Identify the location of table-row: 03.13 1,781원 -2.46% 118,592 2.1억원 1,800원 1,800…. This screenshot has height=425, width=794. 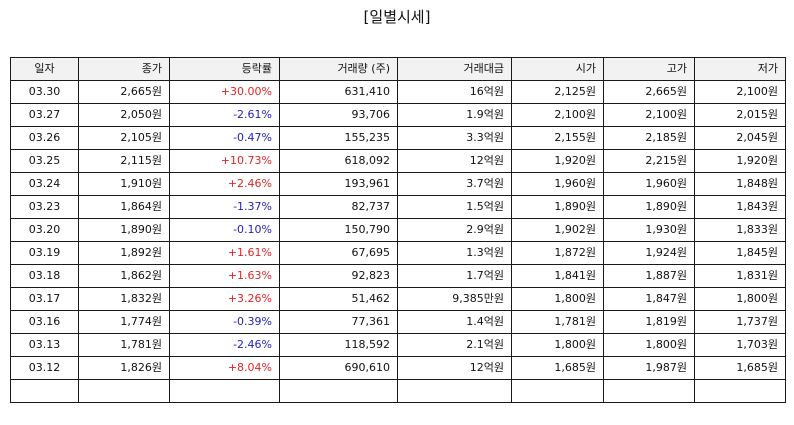
(398, 345).